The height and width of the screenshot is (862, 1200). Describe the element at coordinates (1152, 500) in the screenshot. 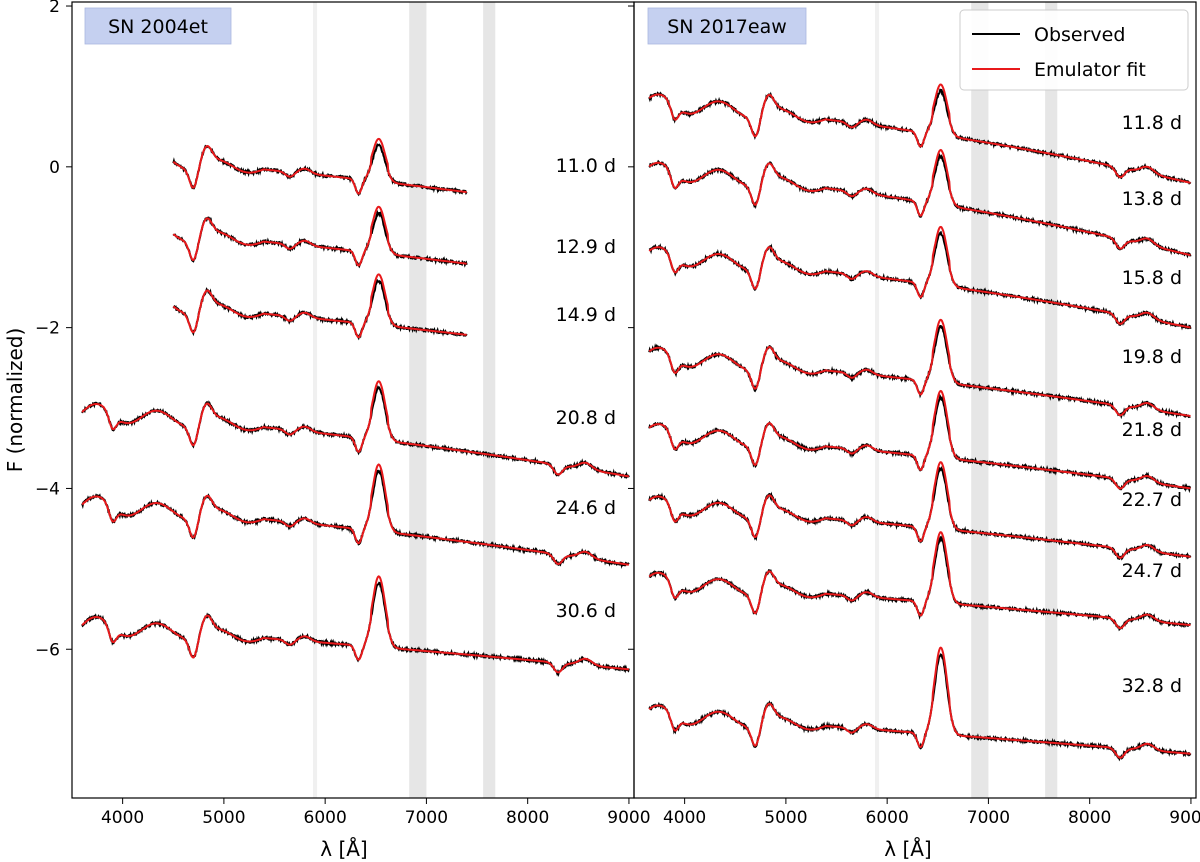

I see `epoch-label: 22.7 d` at that location.